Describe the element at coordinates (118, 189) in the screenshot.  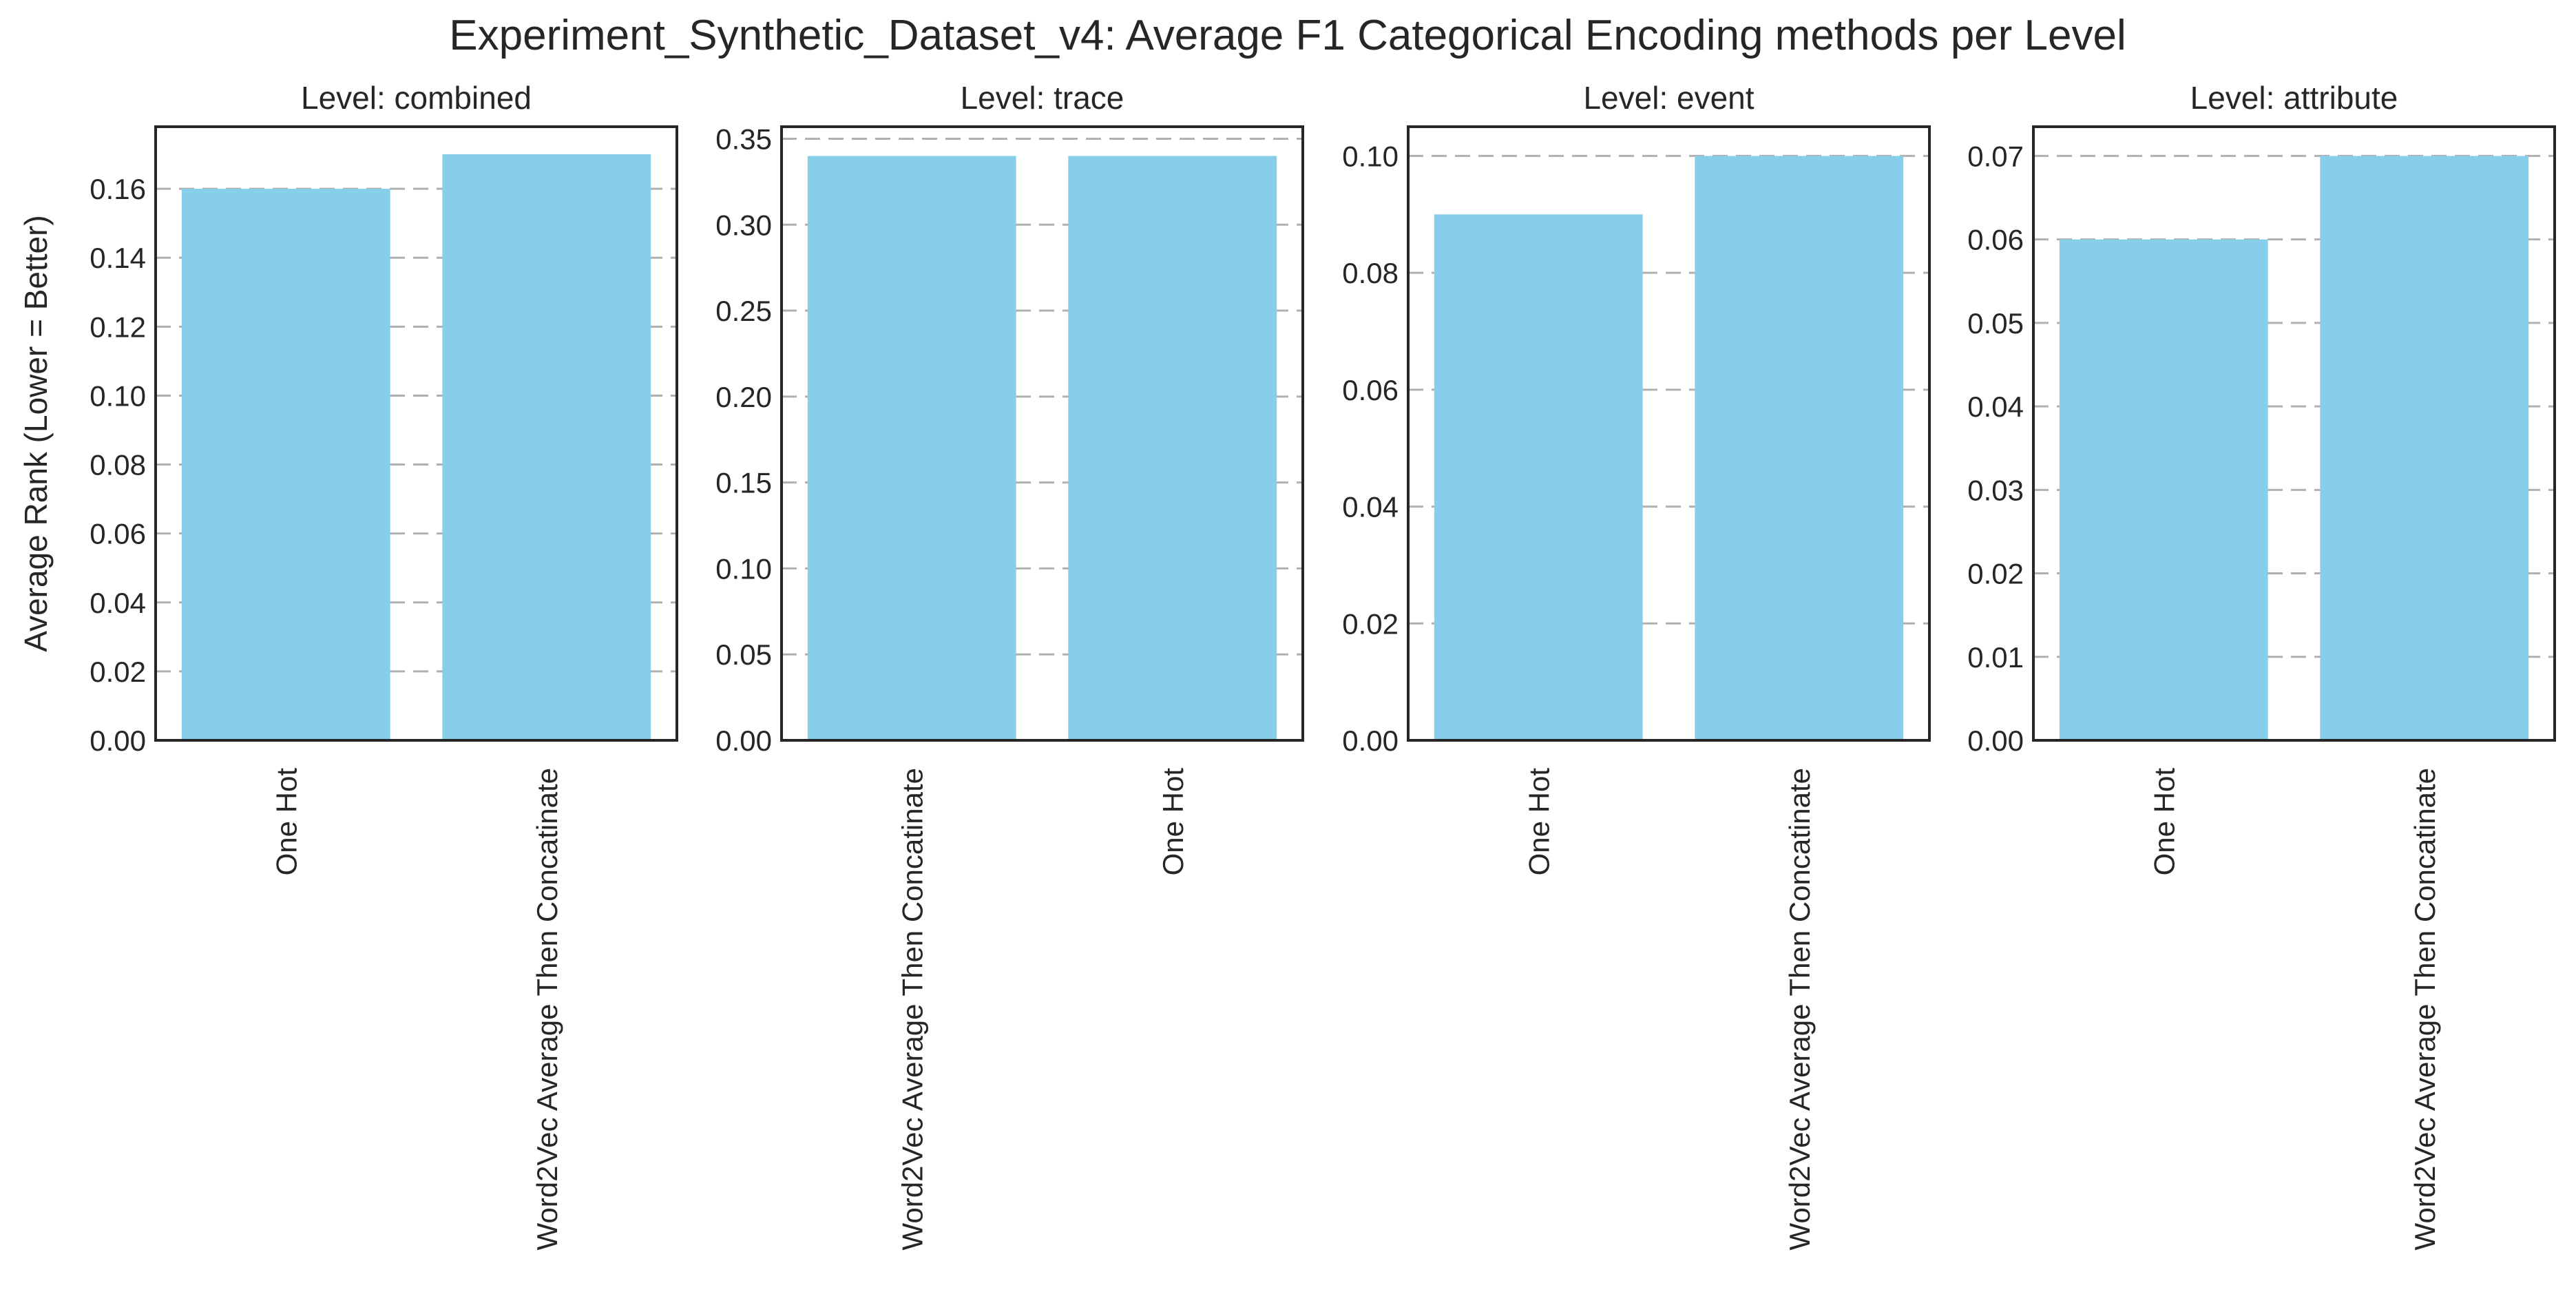
I see `y-tick-label: 0.16` at that location.